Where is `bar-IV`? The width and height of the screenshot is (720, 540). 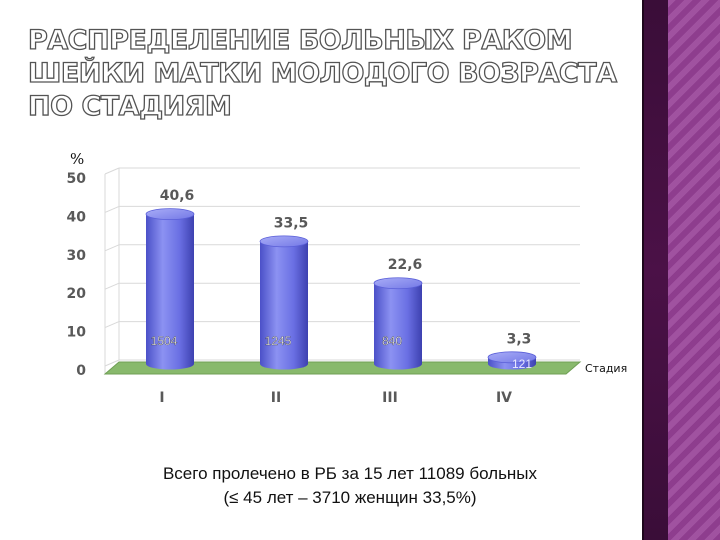 bar-IV is located at coordinates (512, 360).